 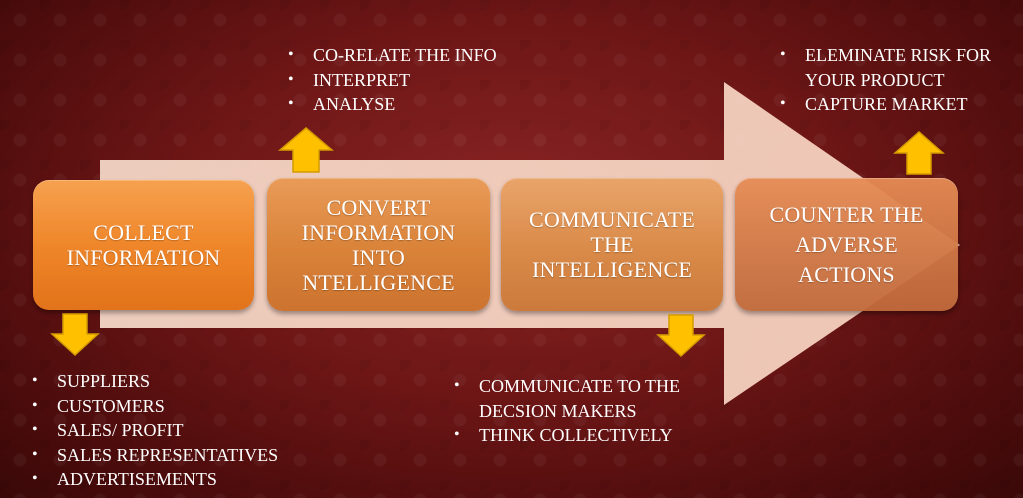 What do you see at coordinates (155, 455) in the screenshot?
I see `list-item: SALES REPRESENTATIVES` at bounding box center [155, 455].